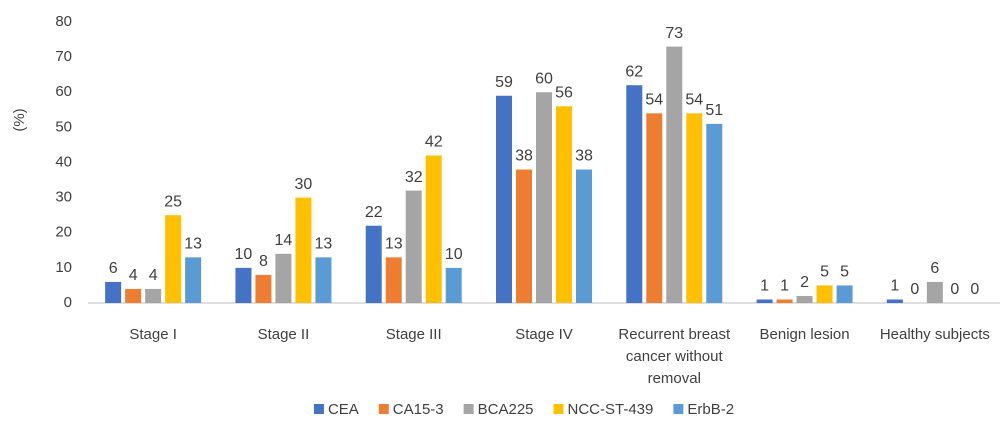 This screenshot has width=1002, height=424. I want to click on x-tick-label: Stage I, so click(153, 334).